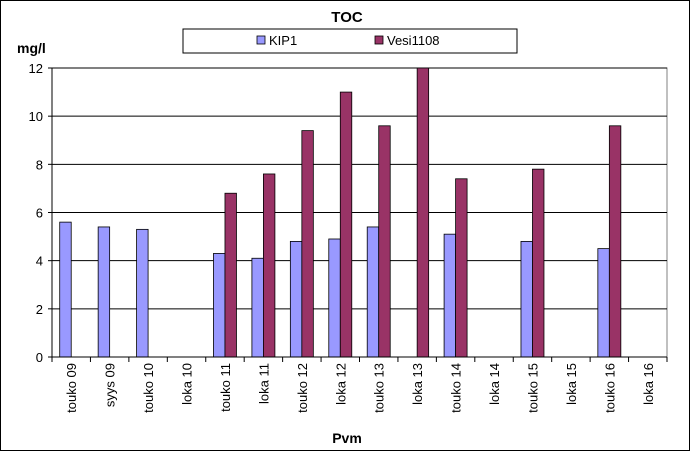  Describe the element at coordinates (648, 384) in the screenshot. I see `x-tick-label: loka 16` at that location.